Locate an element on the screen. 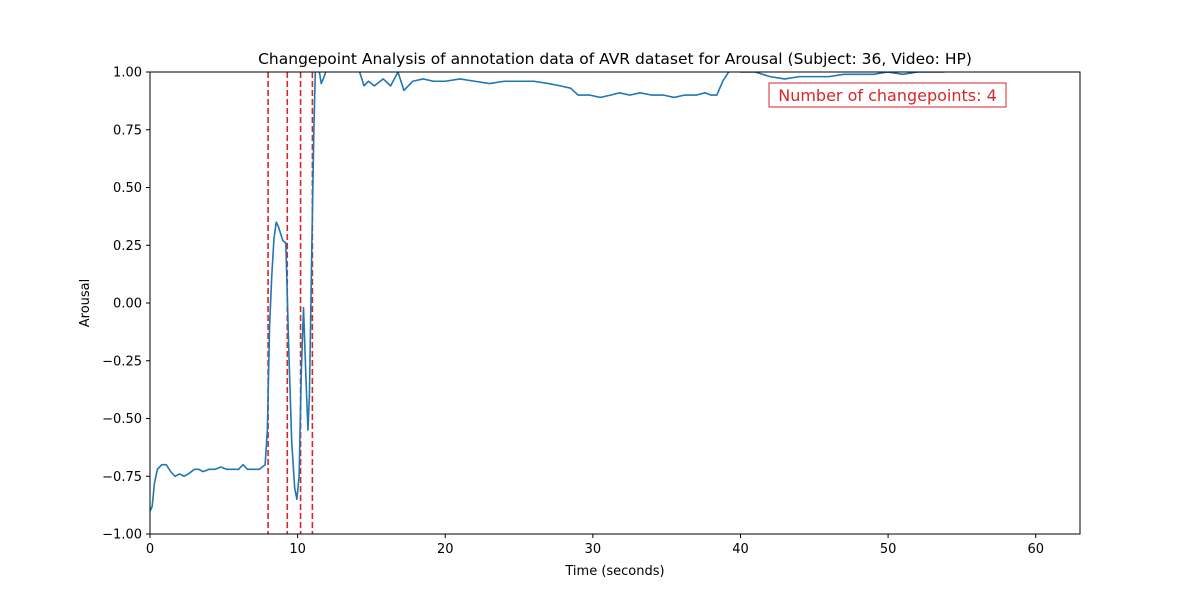 This screenshot has width=1200, height=600. x-tick-label: 0 is located at coordinates (150, 549).